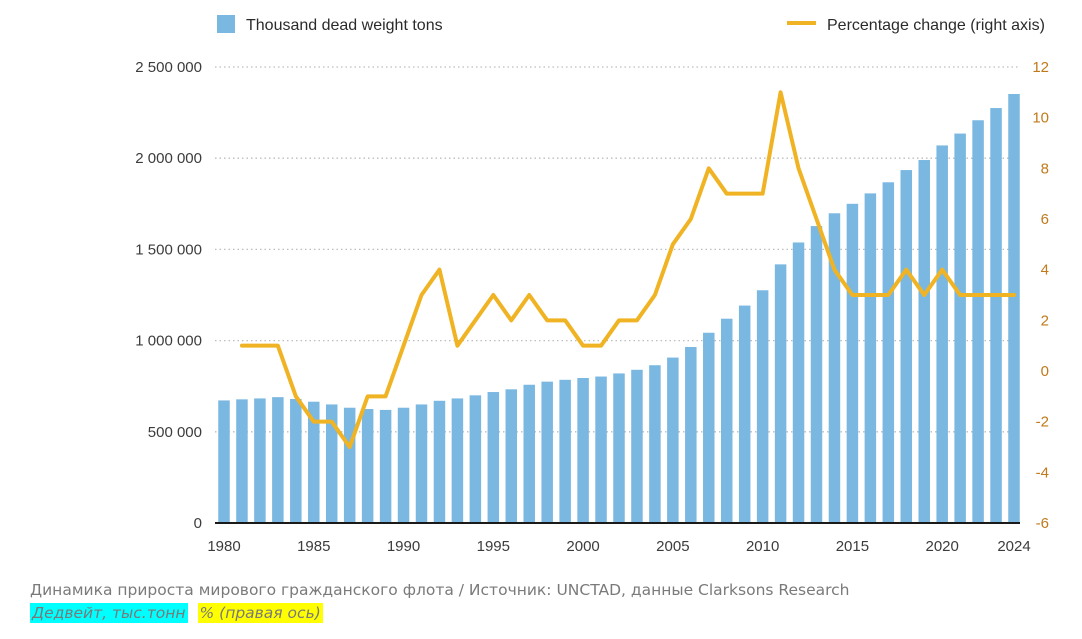  What do you see at coordinates (1042, 523) in the screenshot?
I see `y2-tick-label: -6` at bounding box center [1042, 523].